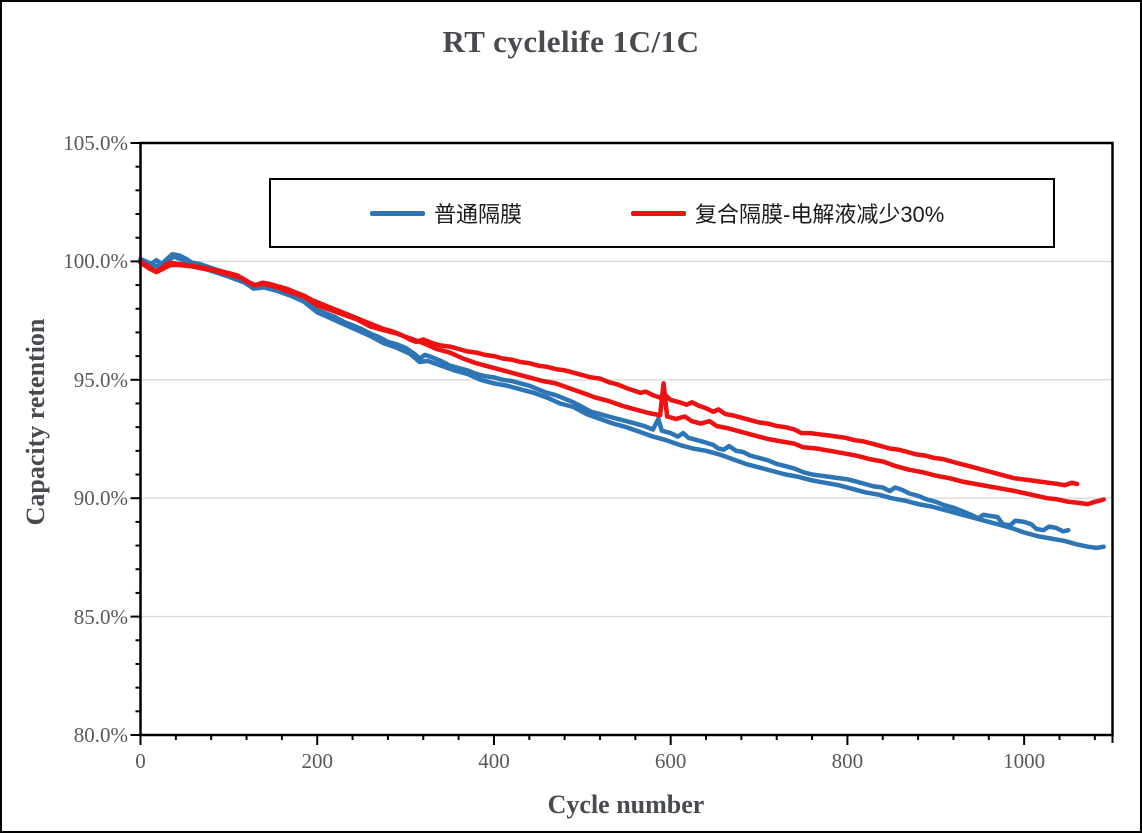 The height and width of the screenshot is (833, 1142). What do you see at coordinates (670, 761) in the screenshot?
I see `x-tick-label: 600` at bounding box center [670, 761].